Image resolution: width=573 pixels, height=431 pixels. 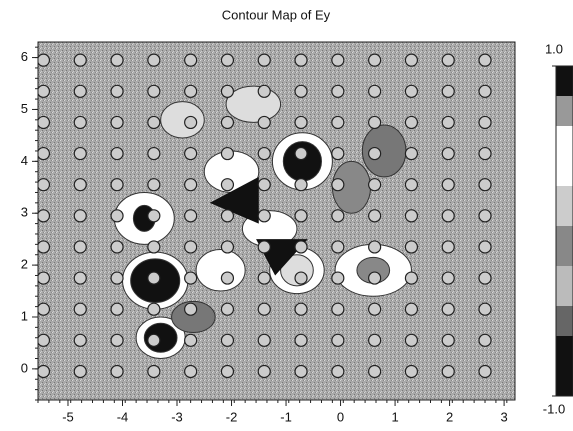 I want to click on colorbar-label: 1.0, so click(x=554, y=48).